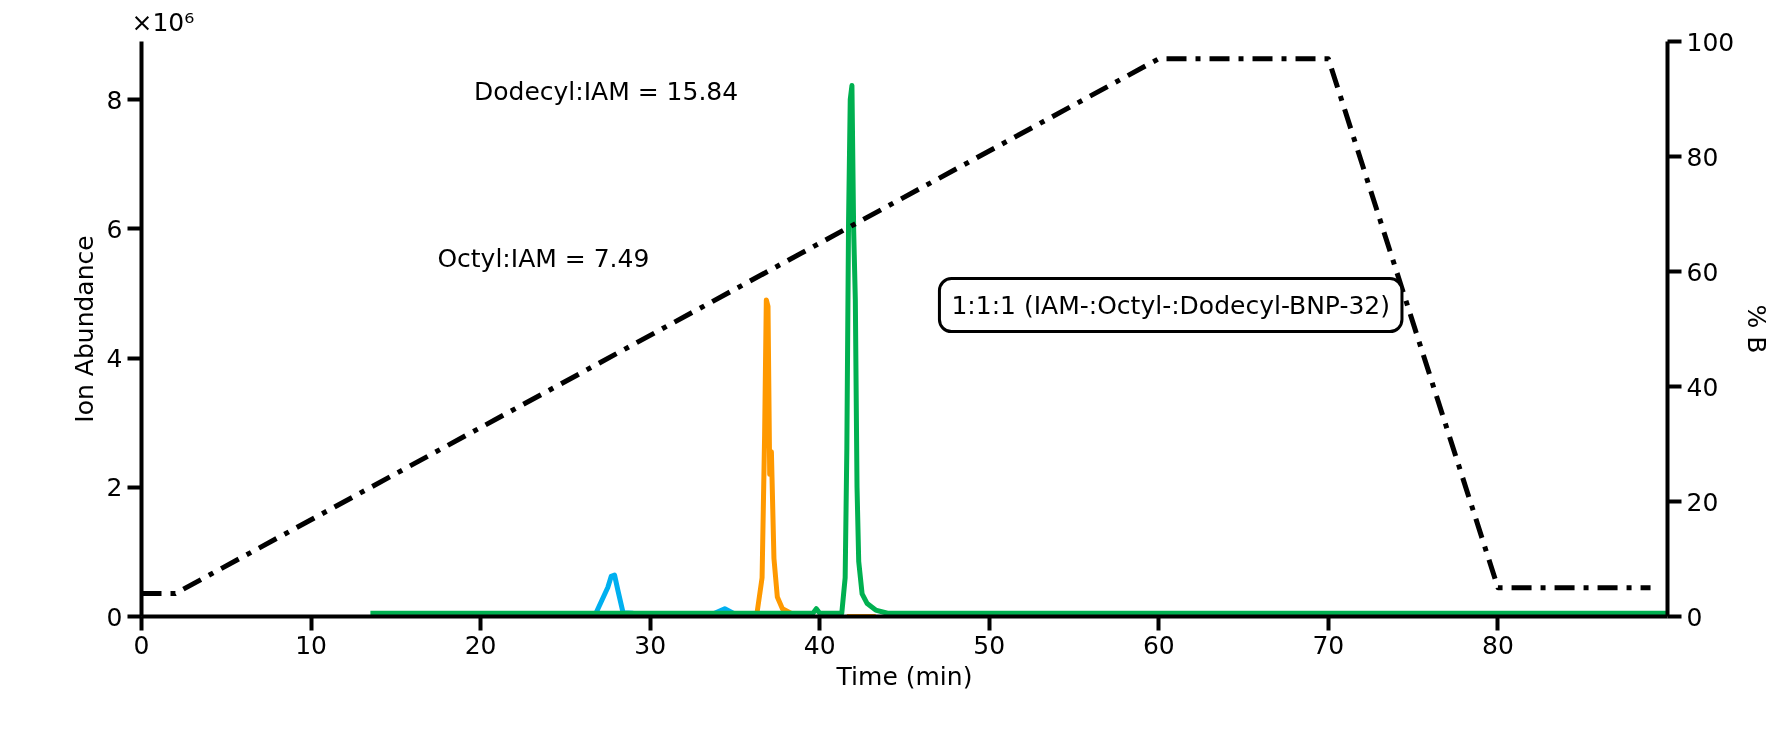  What do you see at coordinates (904, 676) in the screenshot?
I see `x-axis-title: Time (min)` at bounding box center [904, 676].